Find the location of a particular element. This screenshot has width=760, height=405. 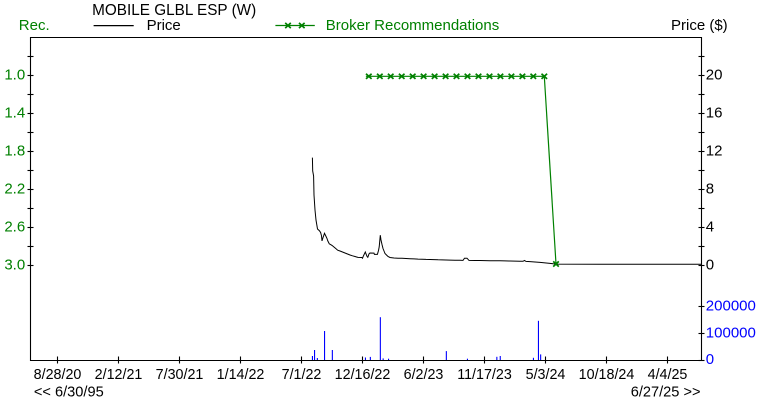

svg-text: 1.0 is located at coordinates (14, 74).